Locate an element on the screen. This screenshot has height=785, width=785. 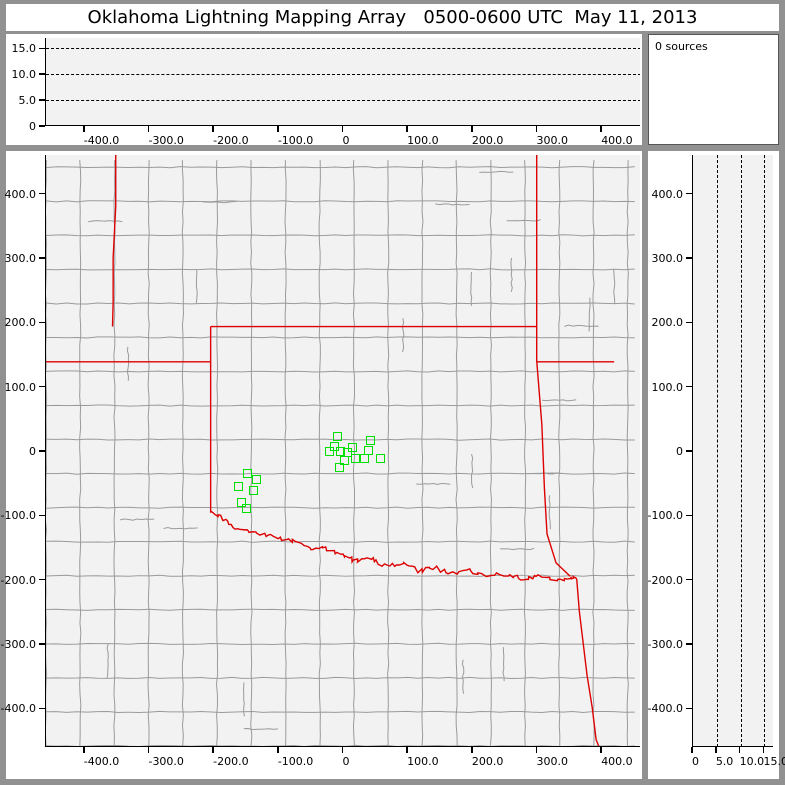
y-tick-label: 200.0 is located at coordinates (667, 323).